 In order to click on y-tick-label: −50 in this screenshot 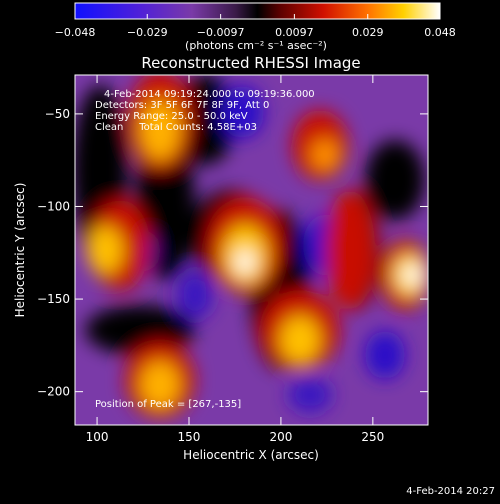, I will do `click(57, 114)`.